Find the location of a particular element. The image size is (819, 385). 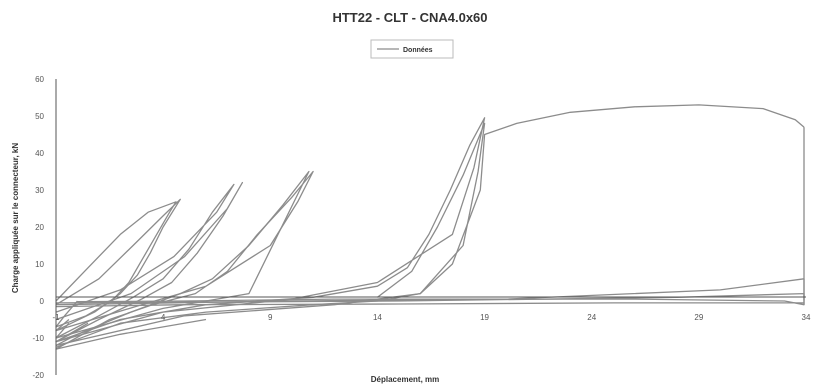

y-tick-label: 20 is located at coordinates (39, 227).